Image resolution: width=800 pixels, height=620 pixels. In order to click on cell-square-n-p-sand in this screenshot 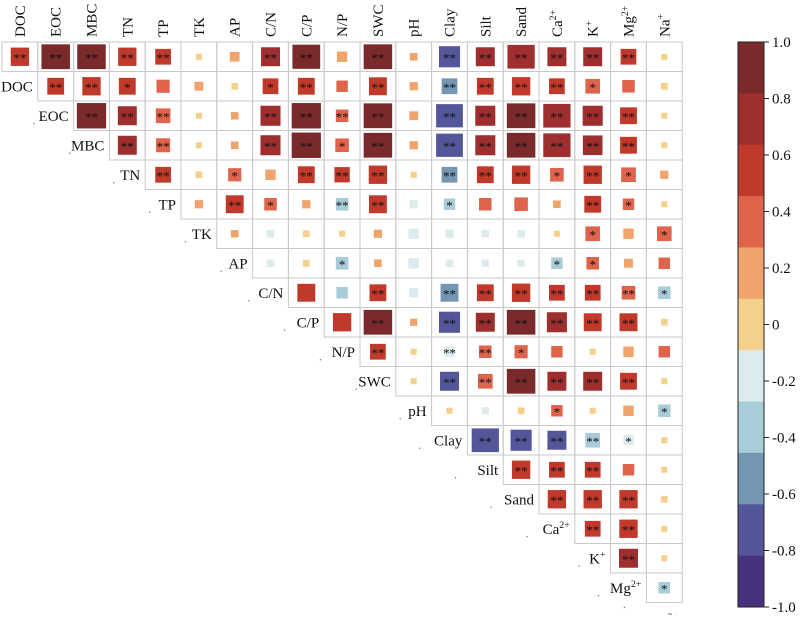, I will do `click(521, 352)`.